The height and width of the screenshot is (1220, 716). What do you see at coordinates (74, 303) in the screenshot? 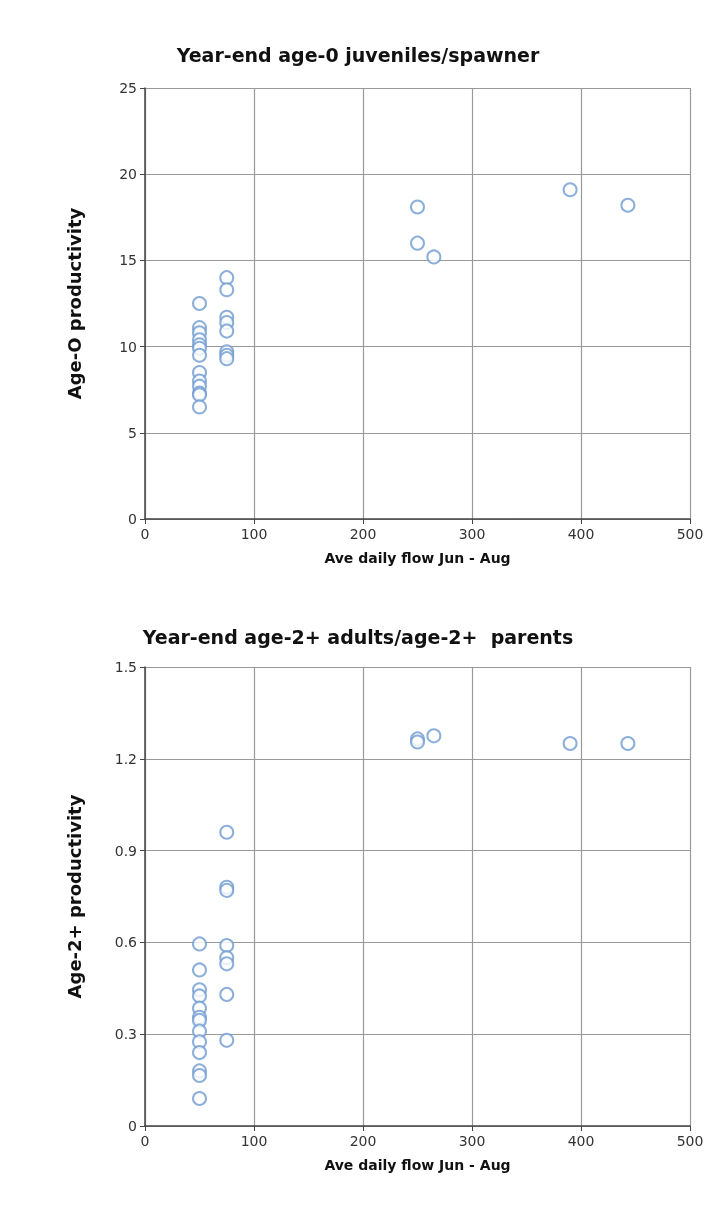
I see `y-axis-title: Age-O productivity` at bounding box center [74, 303].